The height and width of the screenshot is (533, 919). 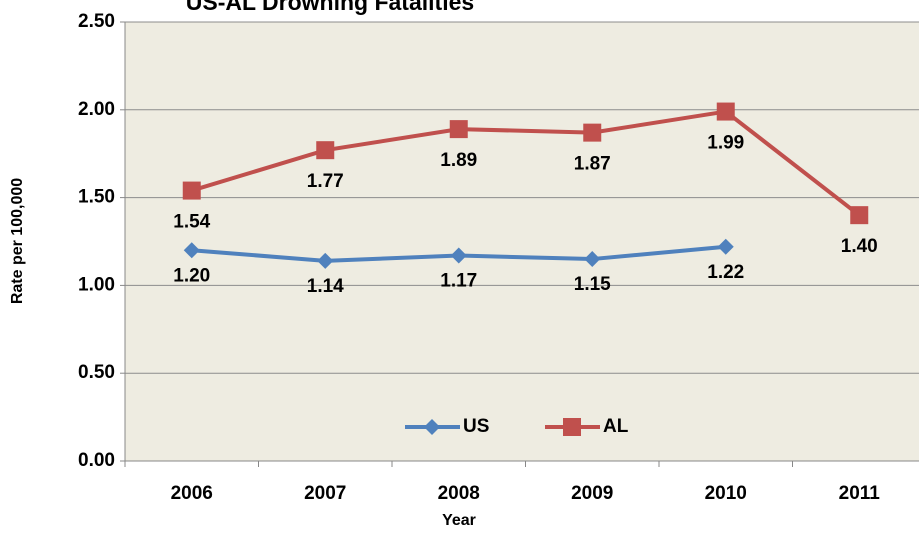 I want to click on y-tick-label: 1.00, so click(x=96, y=284).